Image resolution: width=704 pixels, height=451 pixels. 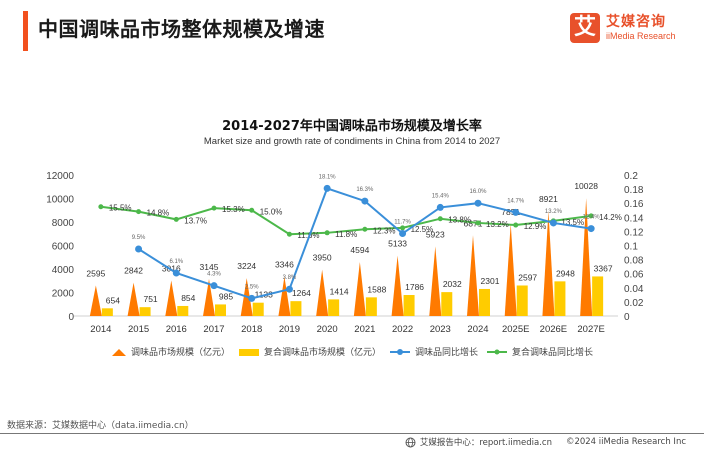 I want to click on y-right-tick-label: 0.18, so click(x=634, y=190).